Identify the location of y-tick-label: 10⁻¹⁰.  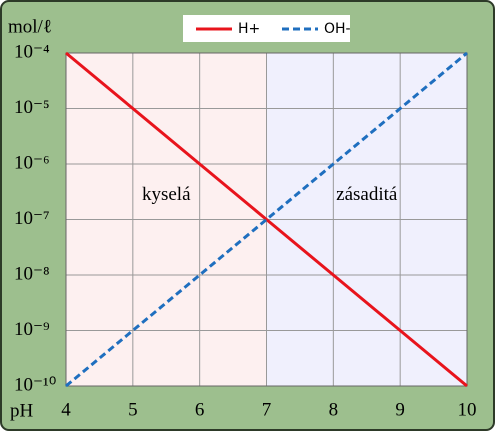
(35, 384).